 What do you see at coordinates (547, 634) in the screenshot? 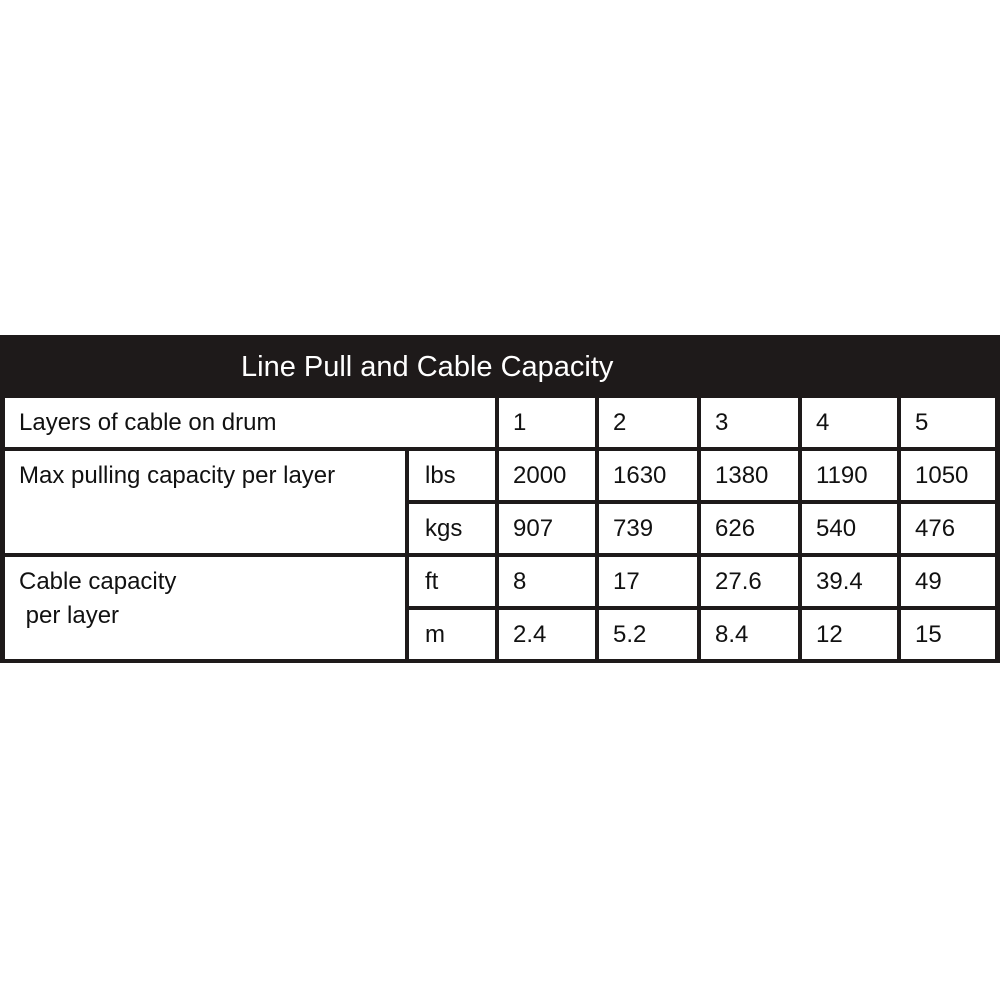
I see `value-cell: 2.4` at bounding box center [547, 634].